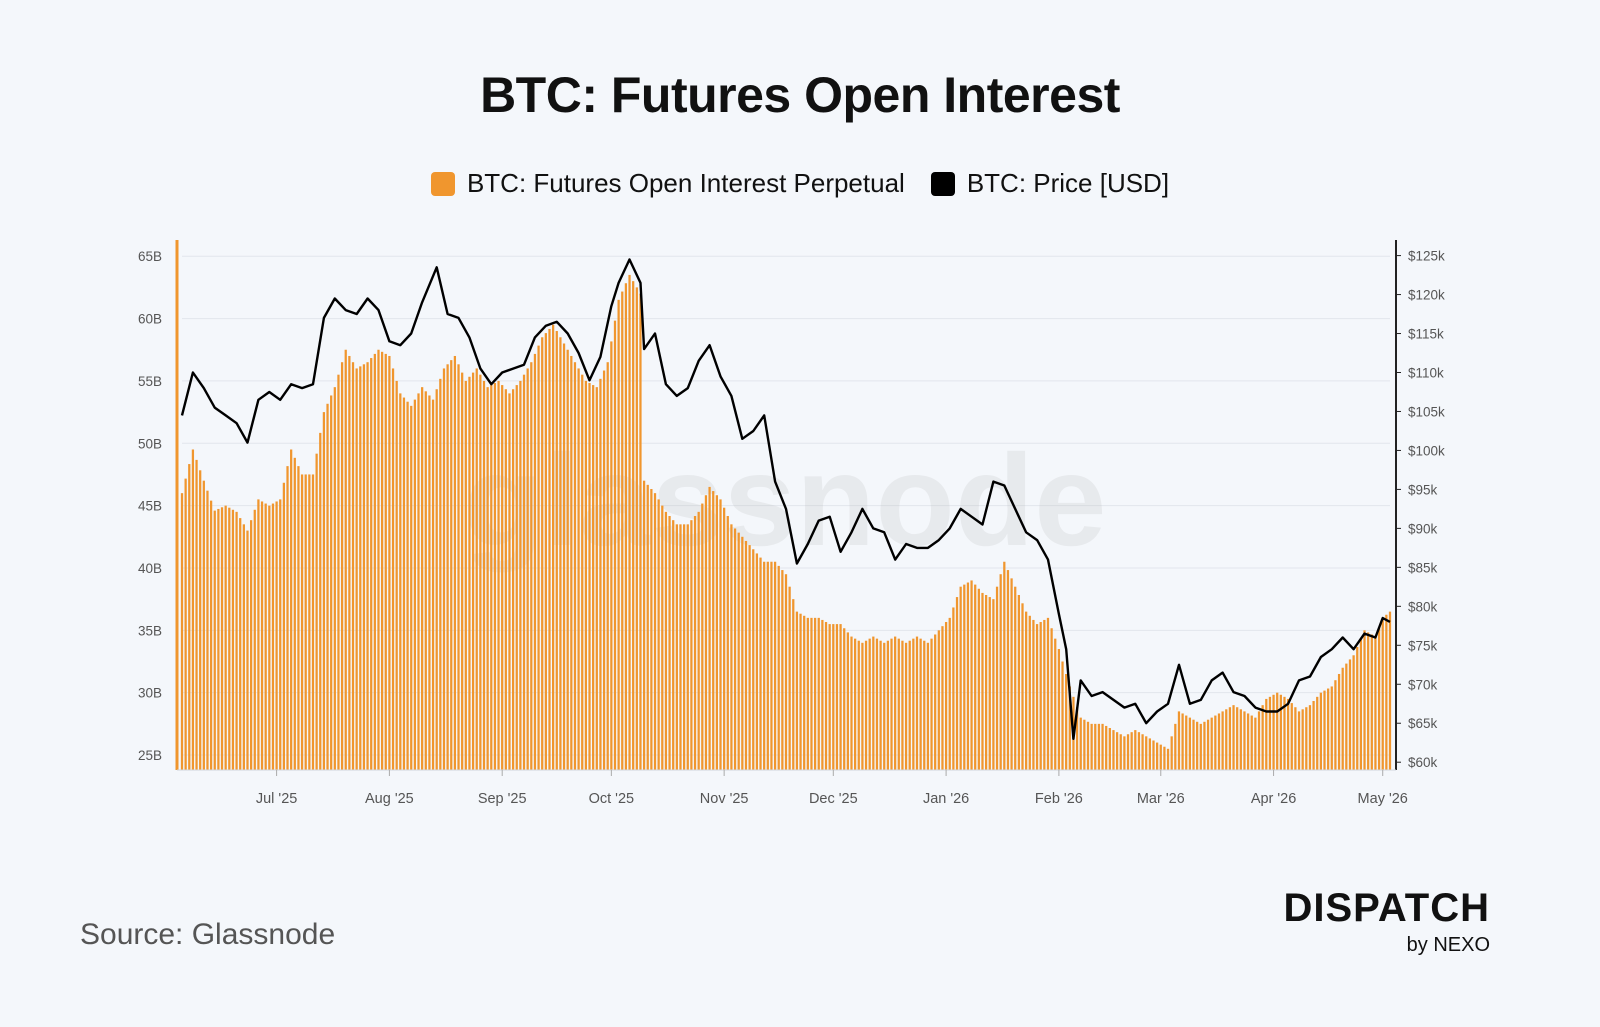 The height and width of the screenshot is (1027, 1600). I want to click on legend-item-price: BTC: Price [USD], so click(1049, 183).